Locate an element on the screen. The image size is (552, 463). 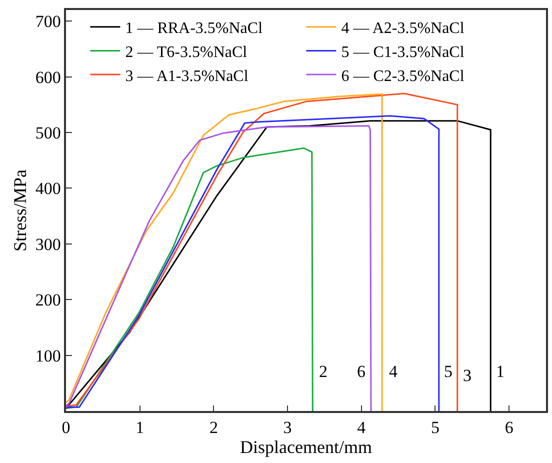
legend-label: 6 — C2-3.5%NaCl is located at coordinates (403, 76).